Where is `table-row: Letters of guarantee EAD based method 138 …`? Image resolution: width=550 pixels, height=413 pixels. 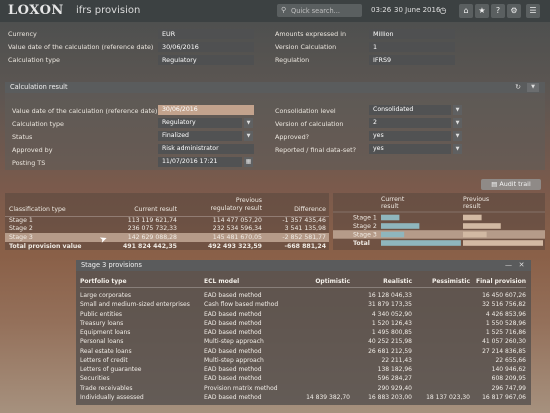
table-row: Letters of guarantee EAD based method 138 … is located at coordinates (303, 369).